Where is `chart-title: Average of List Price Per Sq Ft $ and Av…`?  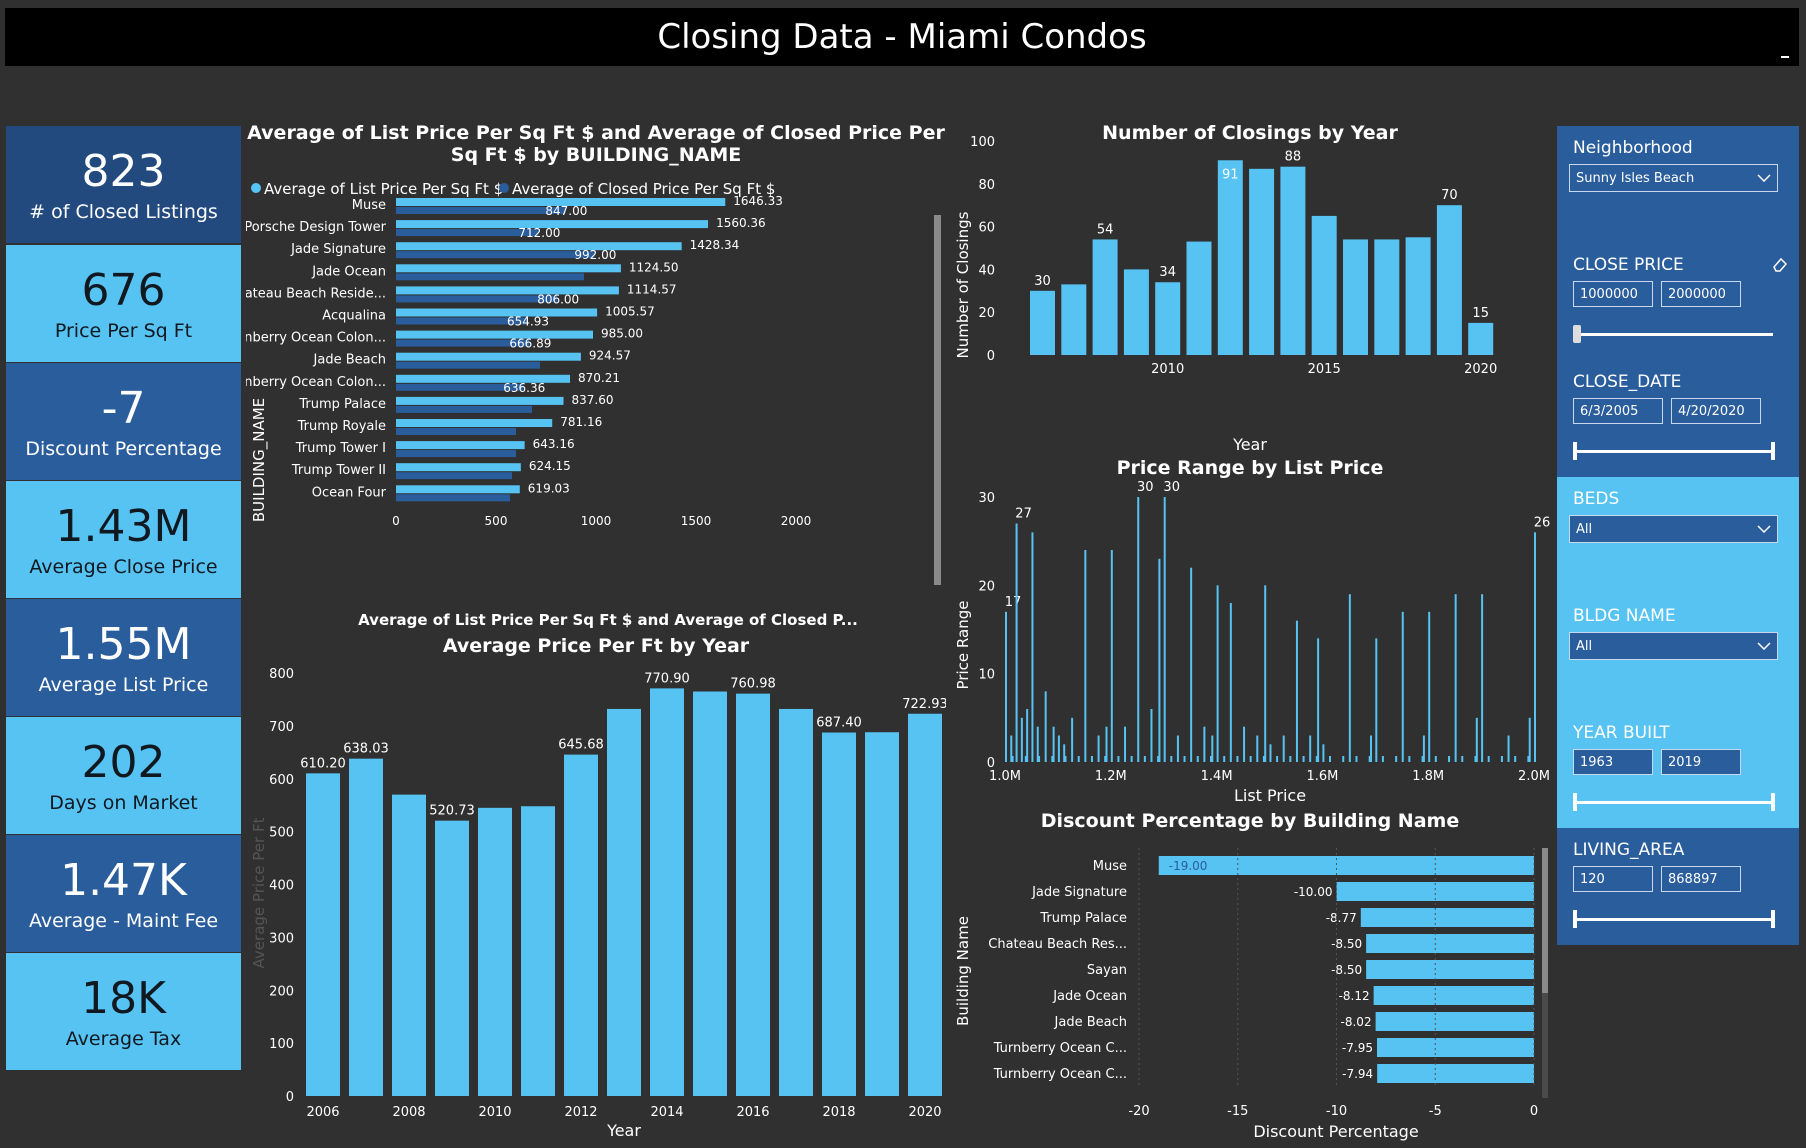
chart-title: Average of List Price Per Sq Ft $ and Av… is located at coordinates (596, 144).